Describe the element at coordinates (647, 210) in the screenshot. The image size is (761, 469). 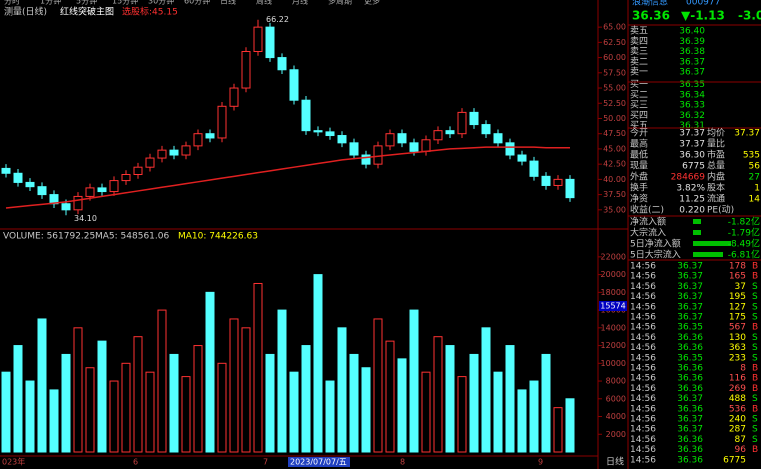
I see `stat-label: 收益(二)` at that location.